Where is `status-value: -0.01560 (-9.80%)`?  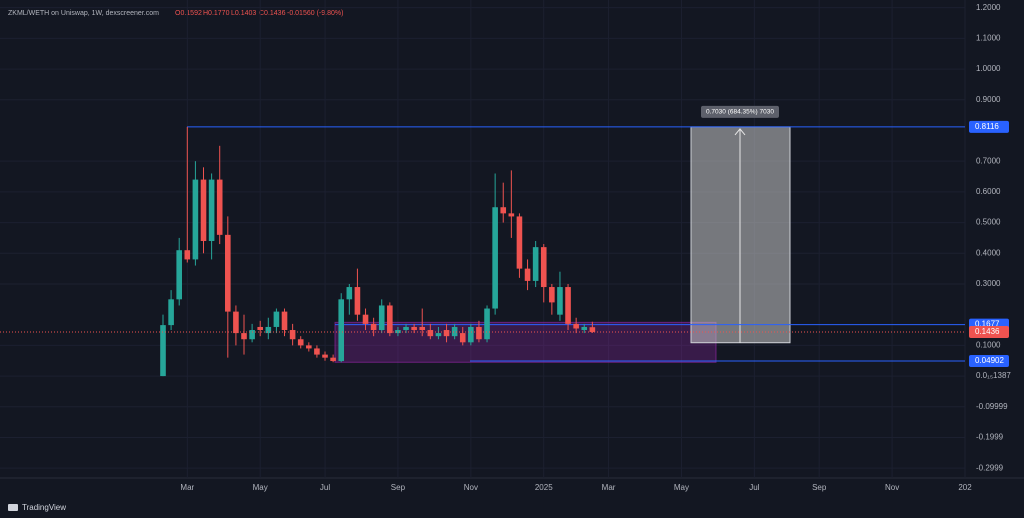
status-value: -0.01560 (-9.80%) is located at coordinates (315, 13).